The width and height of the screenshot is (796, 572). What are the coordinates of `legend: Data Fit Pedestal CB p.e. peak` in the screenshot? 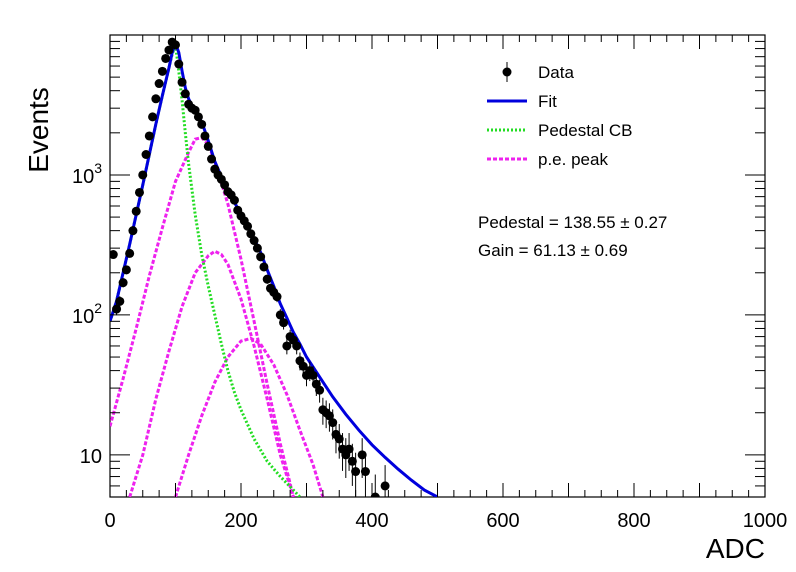 It's located at (560, 115).